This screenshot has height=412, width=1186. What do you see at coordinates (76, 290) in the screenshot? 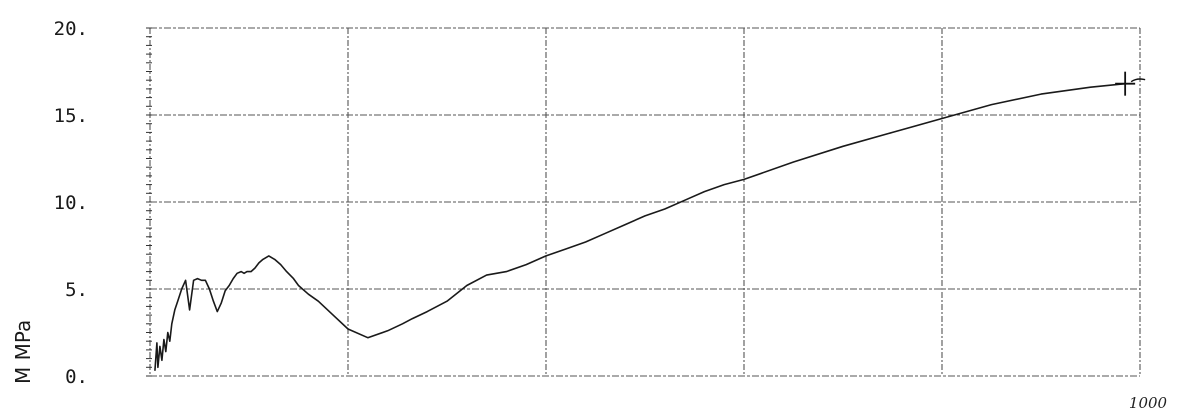
I see `y-tick-label: 5.` at bounding box center [76, 290].